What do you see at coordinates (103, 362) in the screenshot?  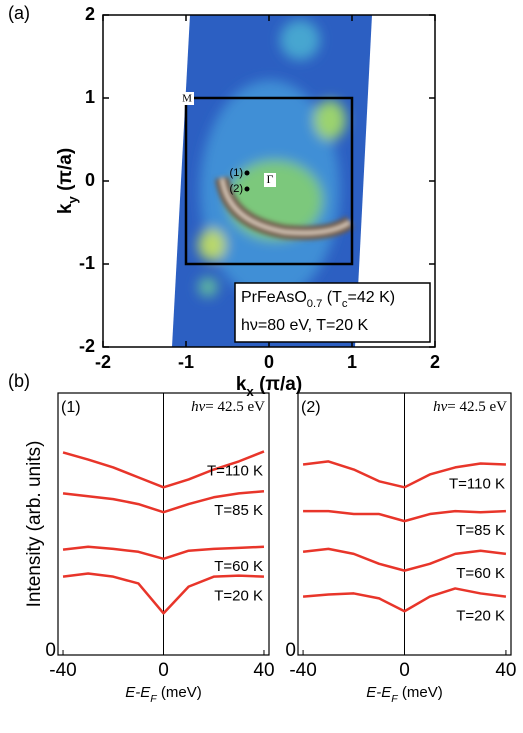 I see `x-tick-label: -2` at bounding box center [103, 362].